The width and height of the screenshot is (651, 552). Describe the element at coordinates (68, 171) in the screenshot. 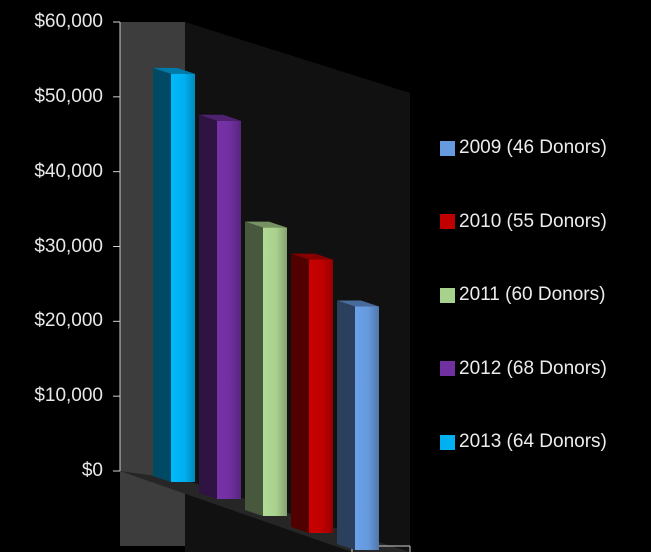

I see `y-tick-label: $40,000` at that location.